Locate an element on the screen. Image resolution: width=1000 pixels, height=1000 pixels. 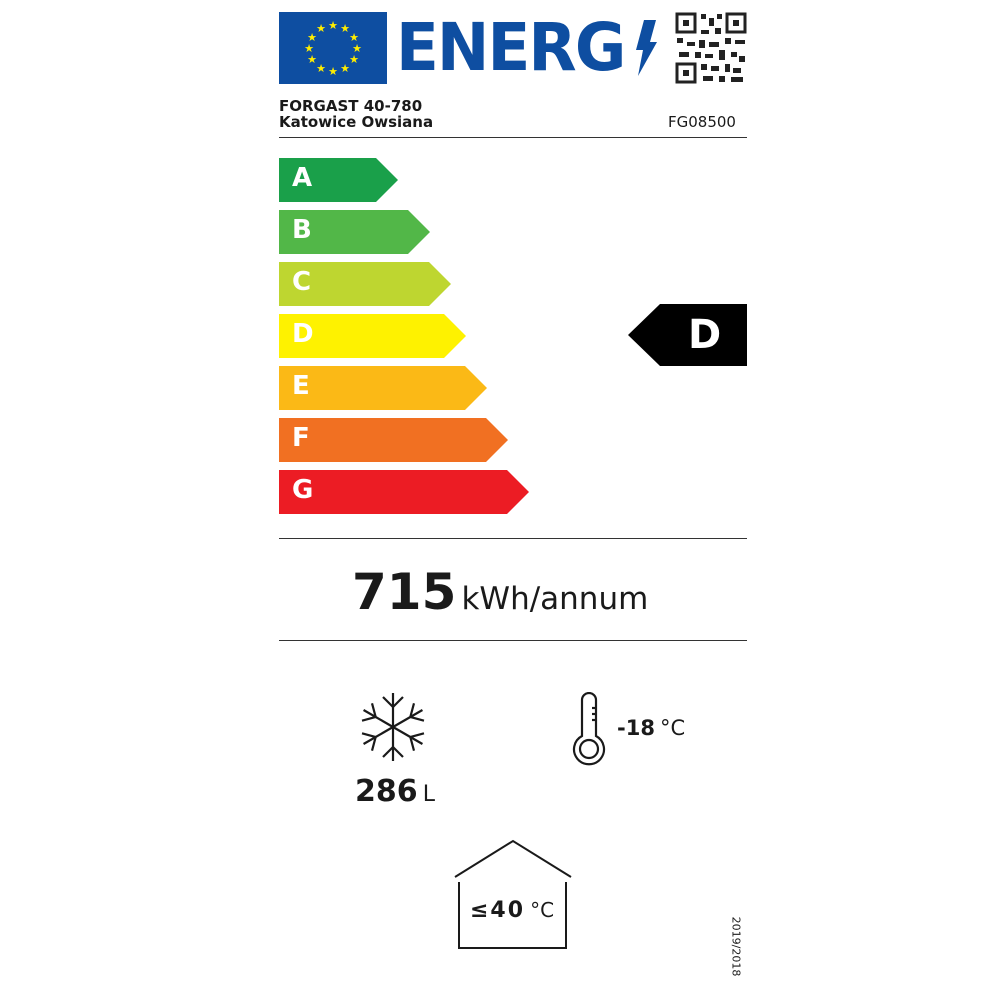
supplier-name: FORGAST 40-780 is located at coordinates (351, 106).